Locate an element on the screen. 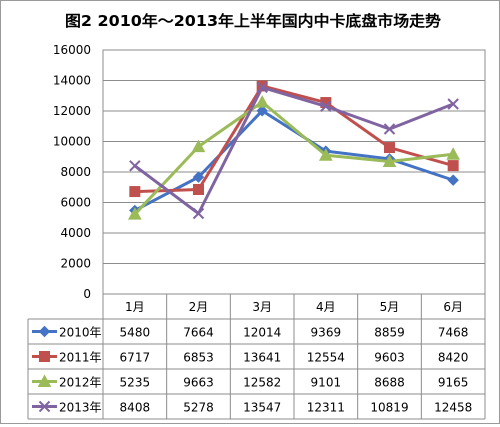 The width and height of the screenshot is (500, 427). data-label: 5278 is located at coordinates (198, 408).